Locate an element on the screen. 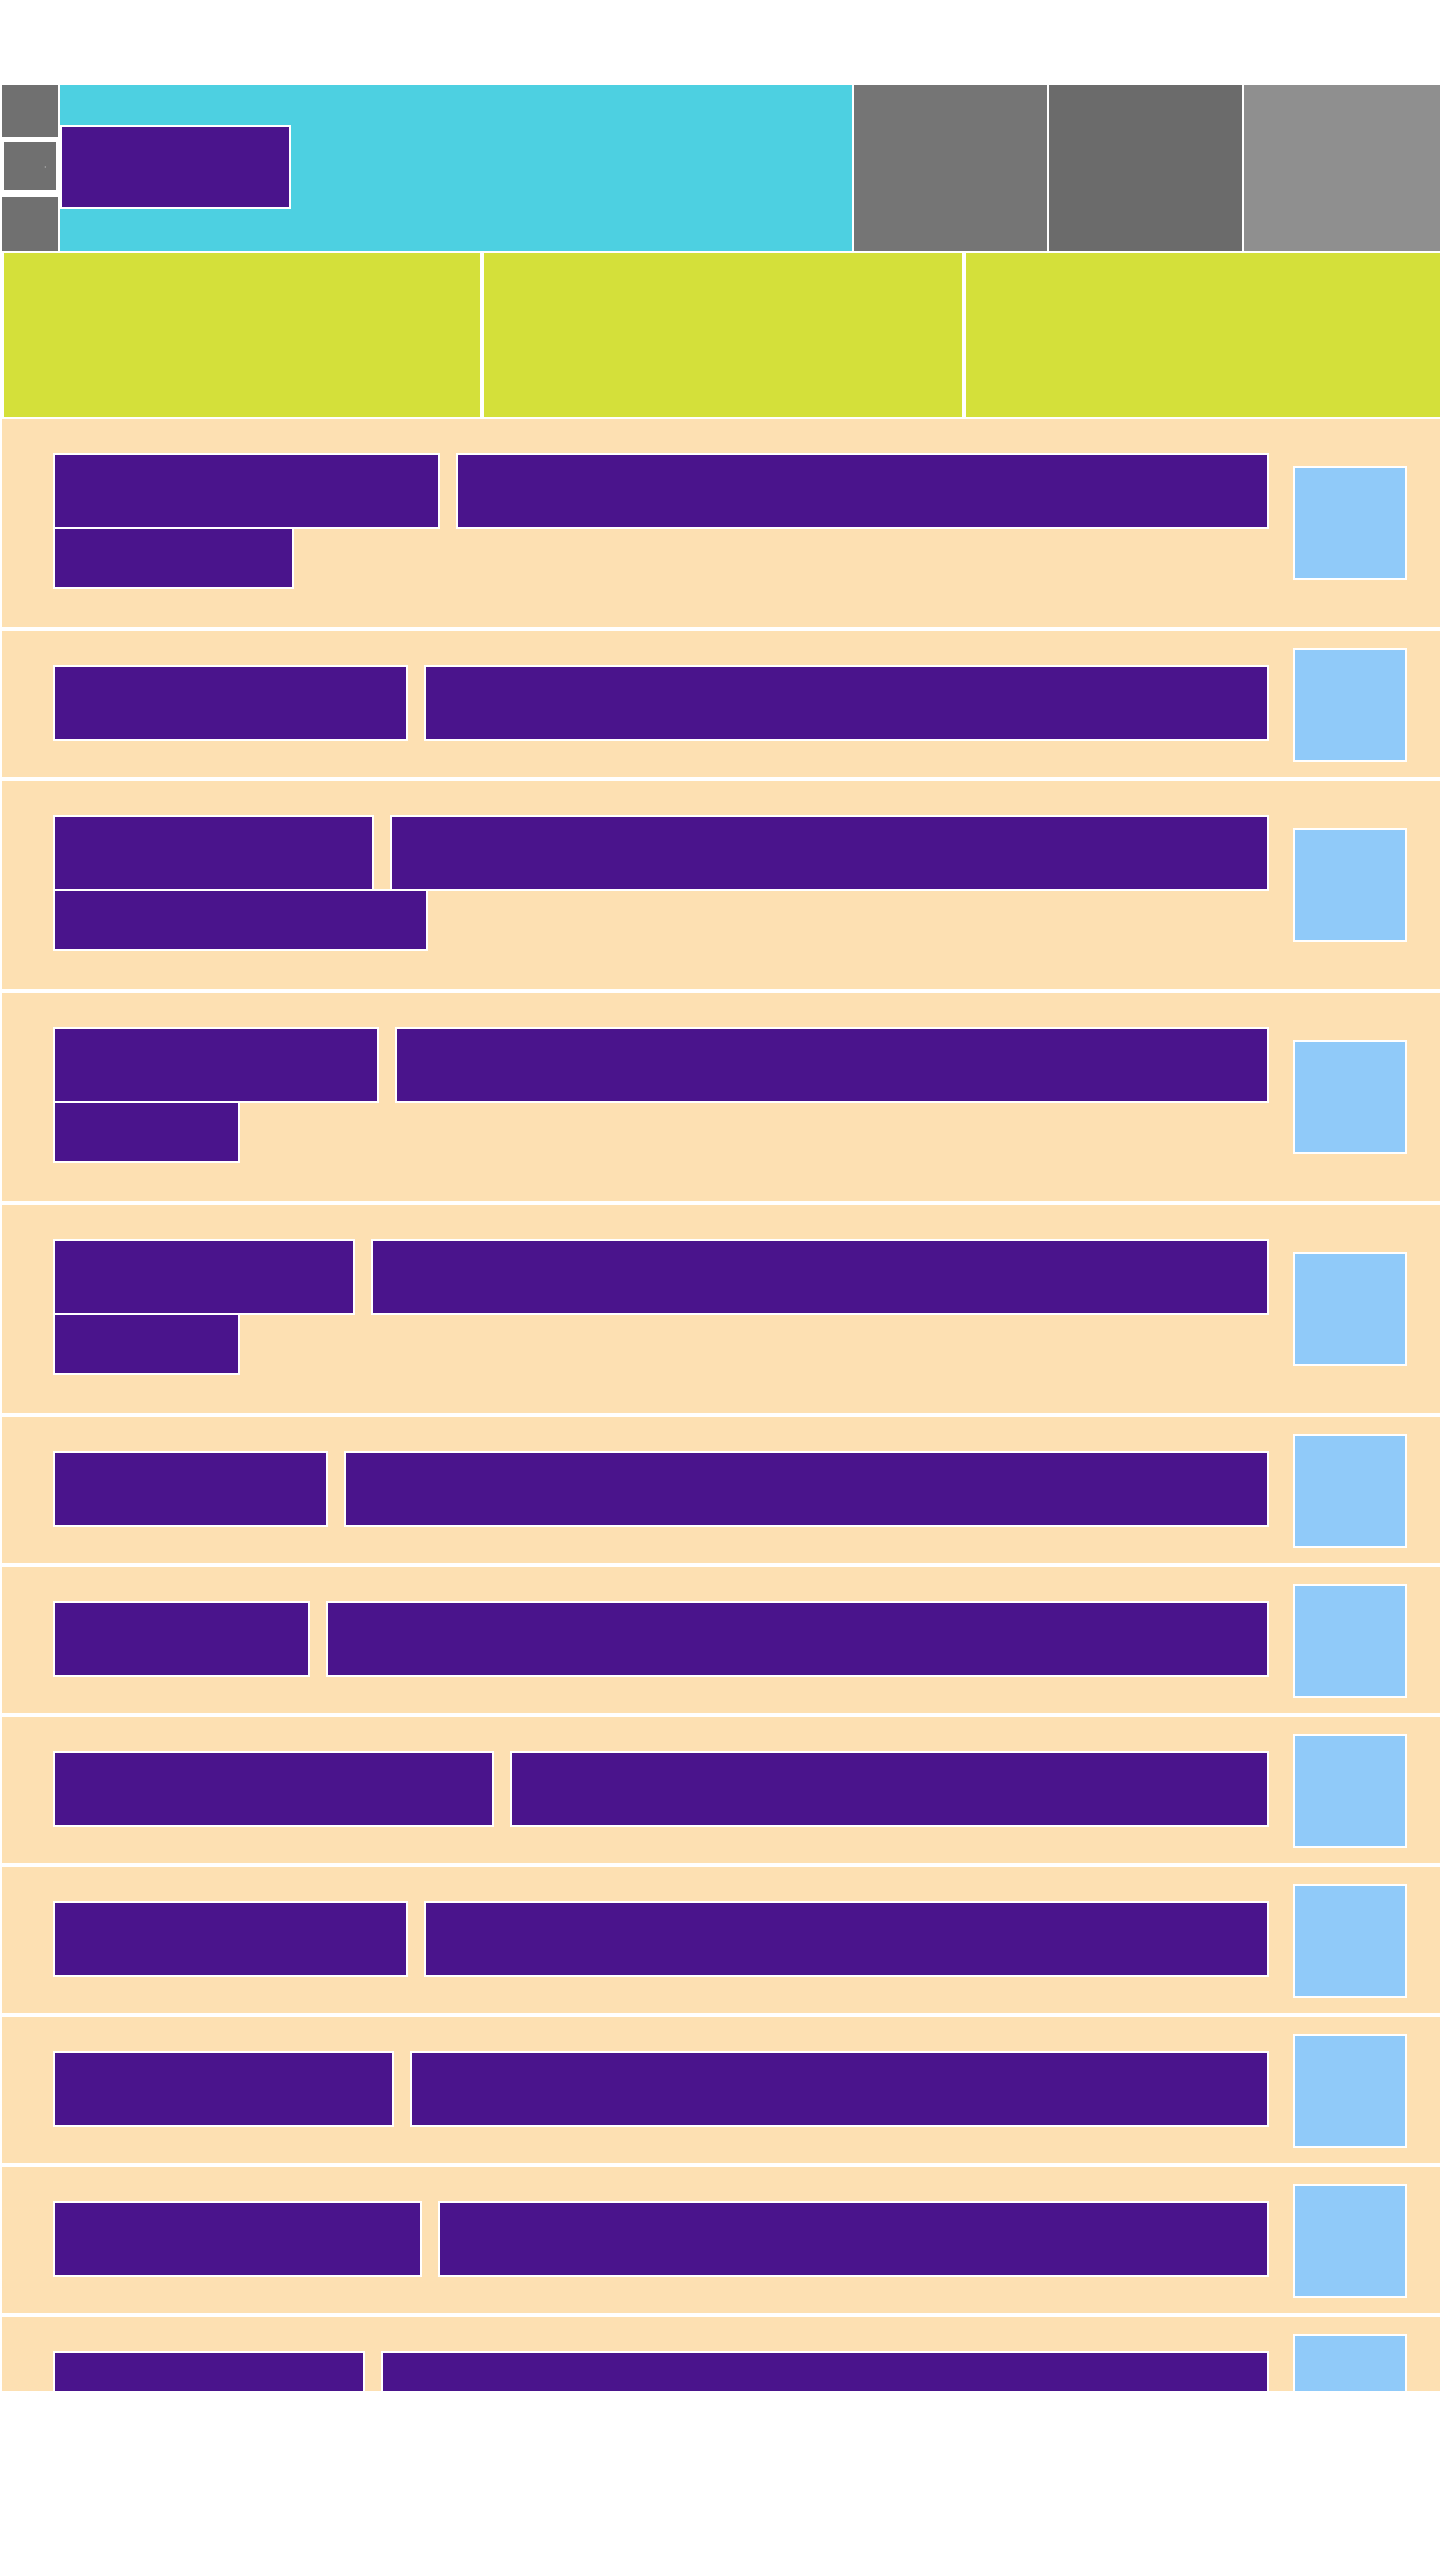 The image size is (1440, 2560). side-button-bottom is located at coordinates (30, 224).